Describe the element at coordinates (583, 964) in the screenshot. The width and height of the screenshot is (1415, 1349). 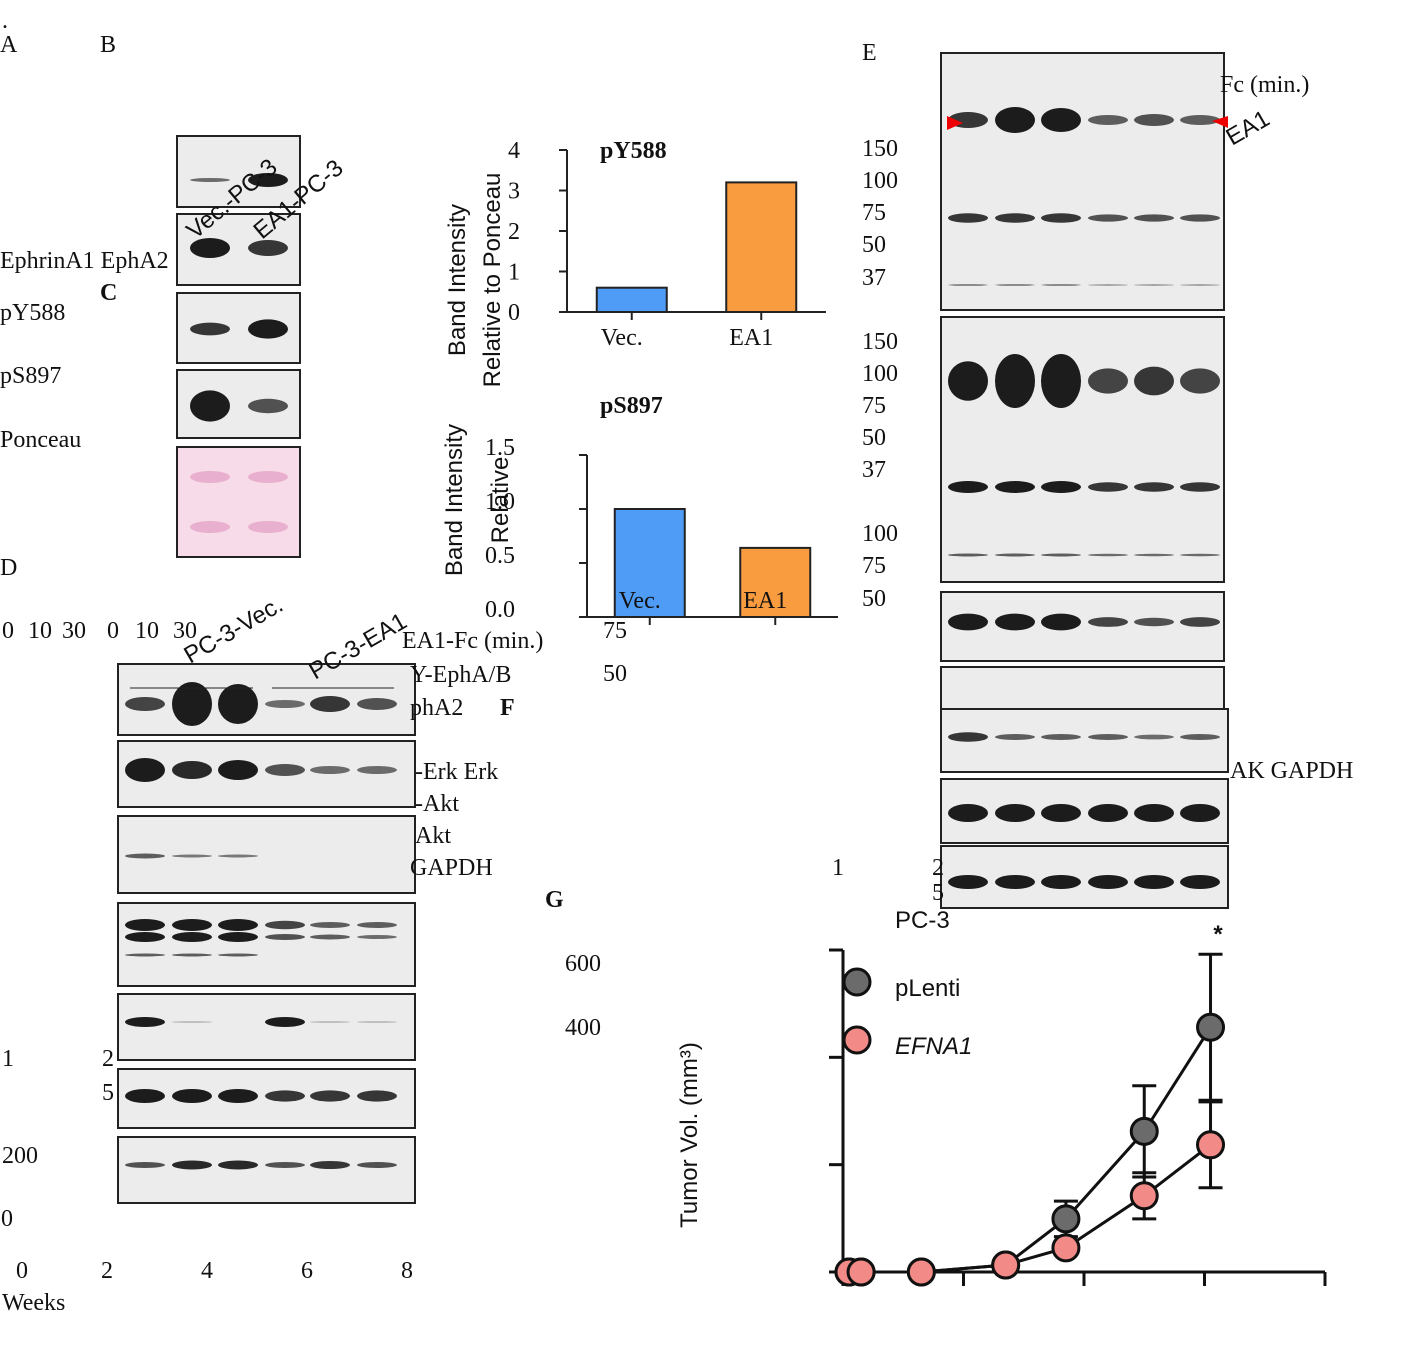
I see `y-tick-label: 600` at that location.